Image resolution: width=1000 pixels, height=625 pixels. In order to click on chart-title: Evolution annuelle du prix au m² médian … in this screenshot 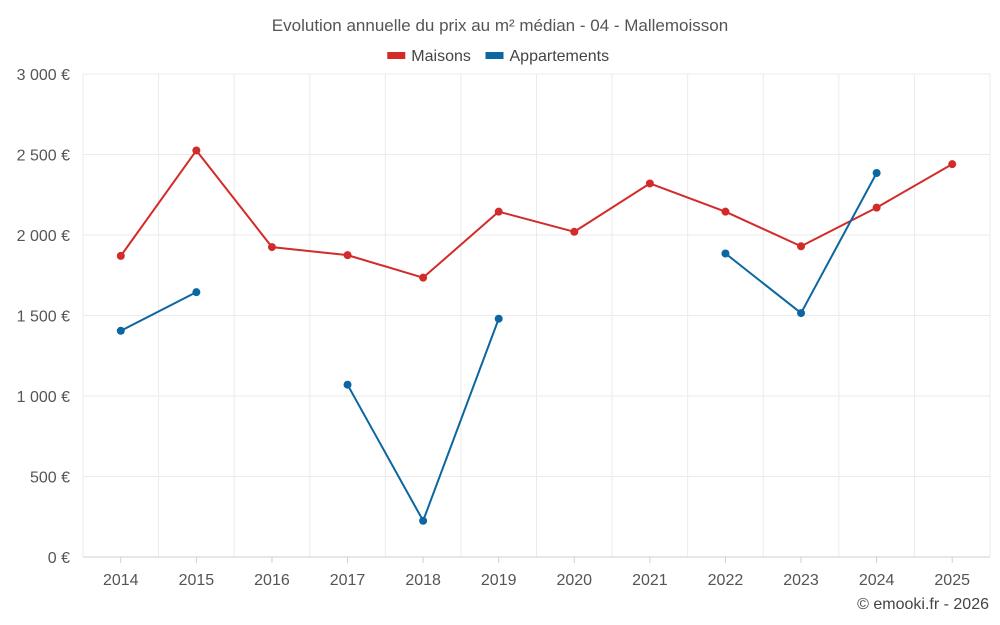, I will do `click(500, 25)`.